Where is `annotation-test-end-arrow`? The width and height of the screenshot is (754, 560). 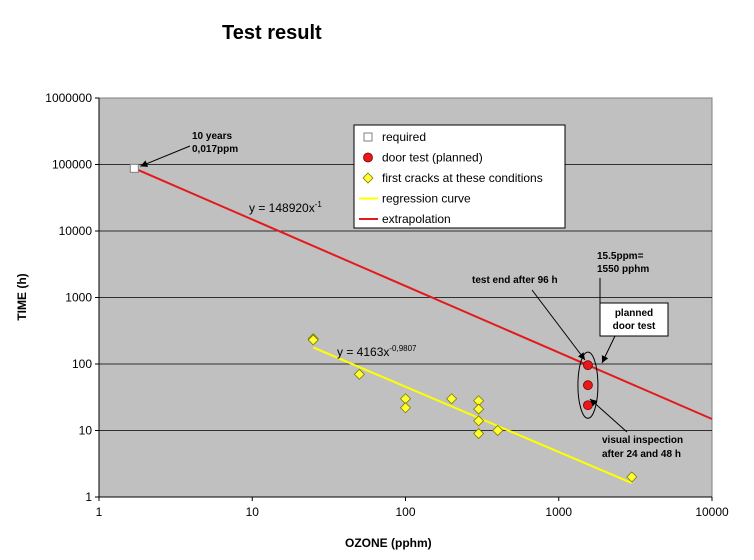 annotation-test-end-arrow is located at coordinates (558, 325).